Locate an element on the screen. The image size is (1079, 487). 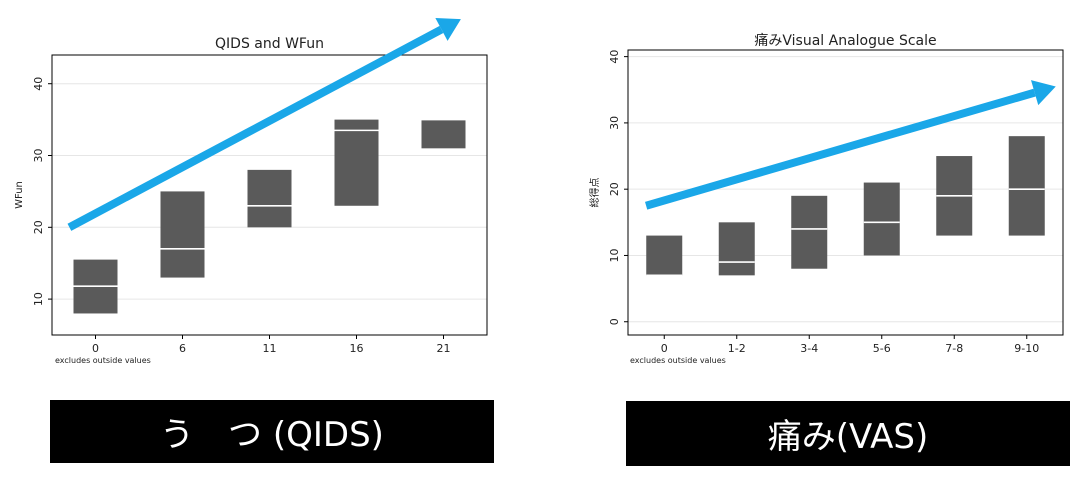
x-tick-label: 11 is located at coordinates (270, 348).